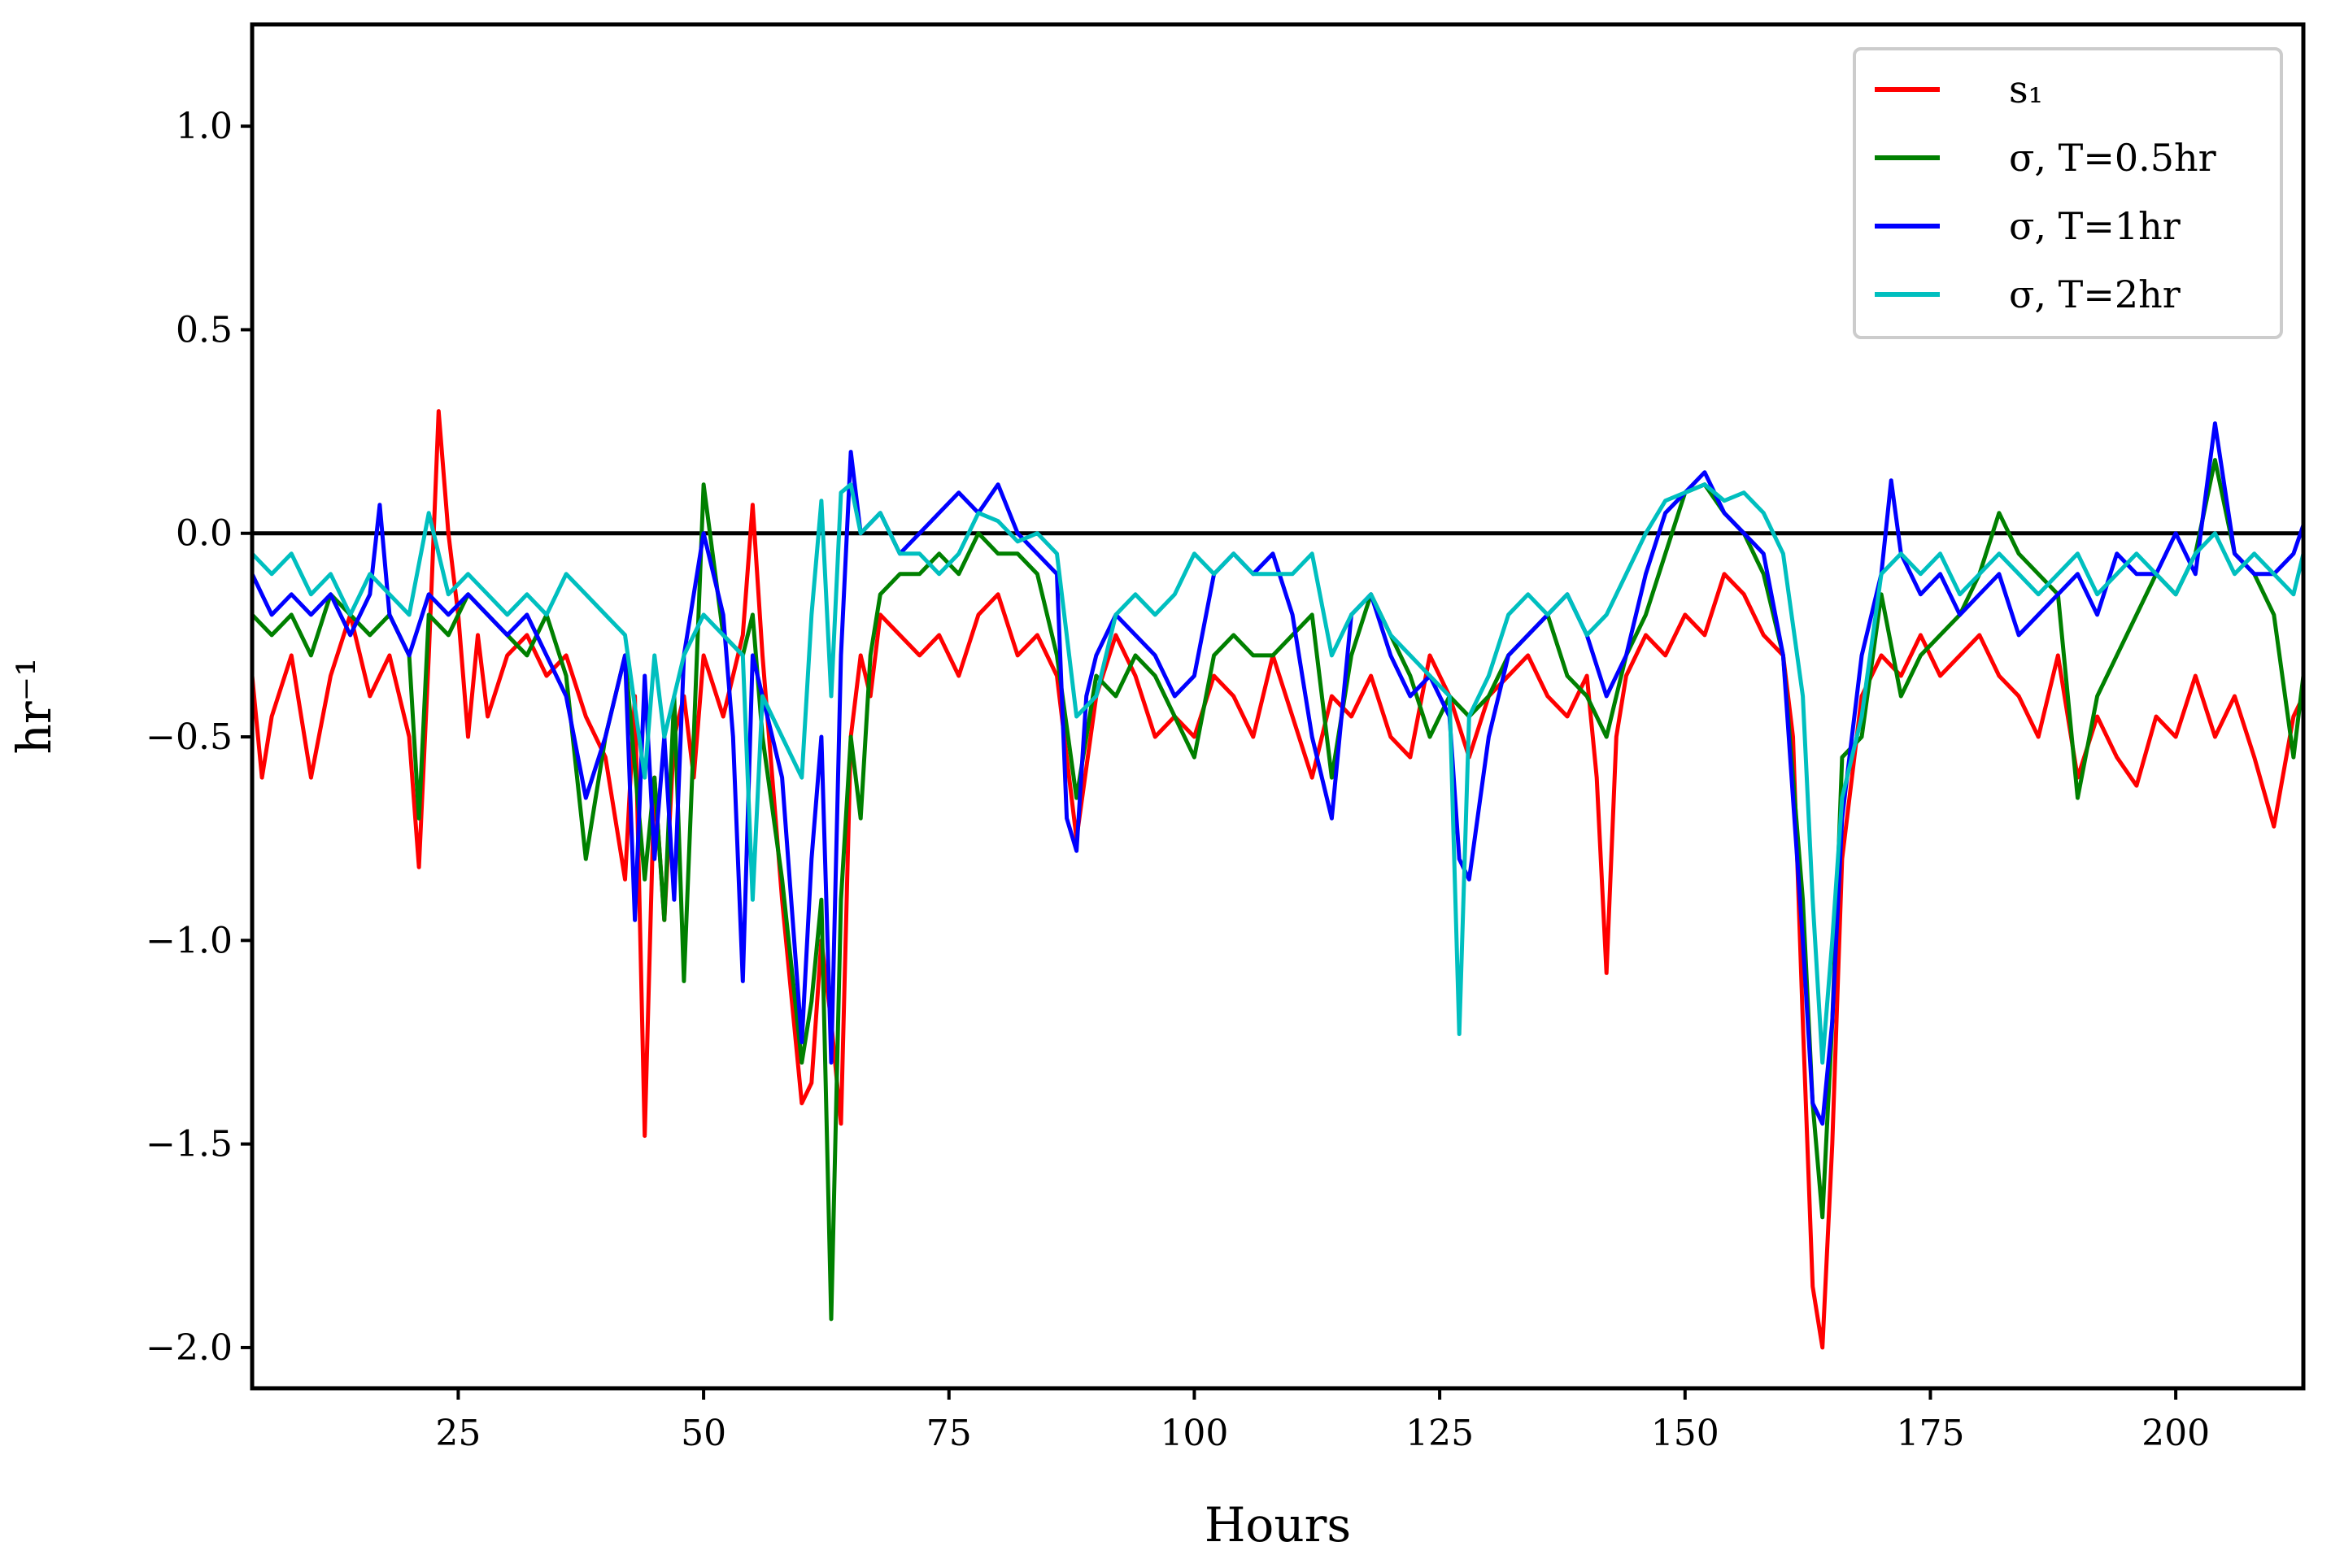 The height and width of the screenshot is (1568, 2331). What do you see at coordinates (2112, 158) in the screenshot?
I see `legend-label: σ, T=0.5hr` at bounding box center [2112, 158].